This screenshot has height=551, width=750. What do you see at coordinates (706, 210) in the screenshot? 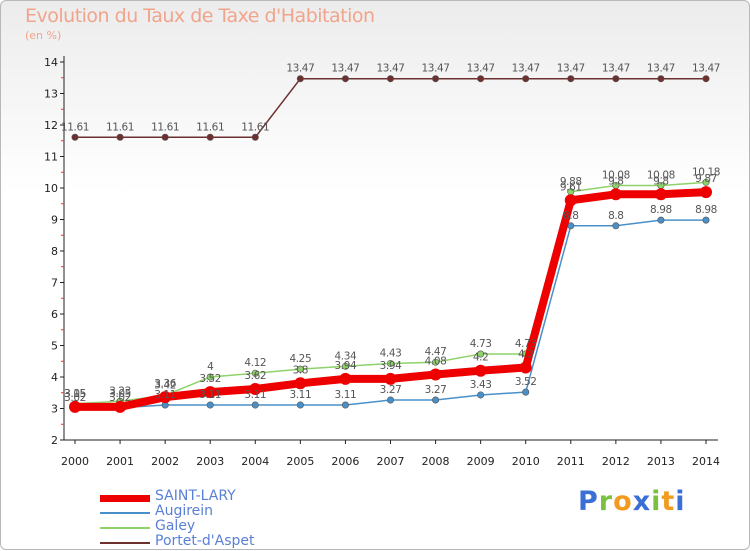
I see `data-label: 8.98` at bounding box center [706, 210].